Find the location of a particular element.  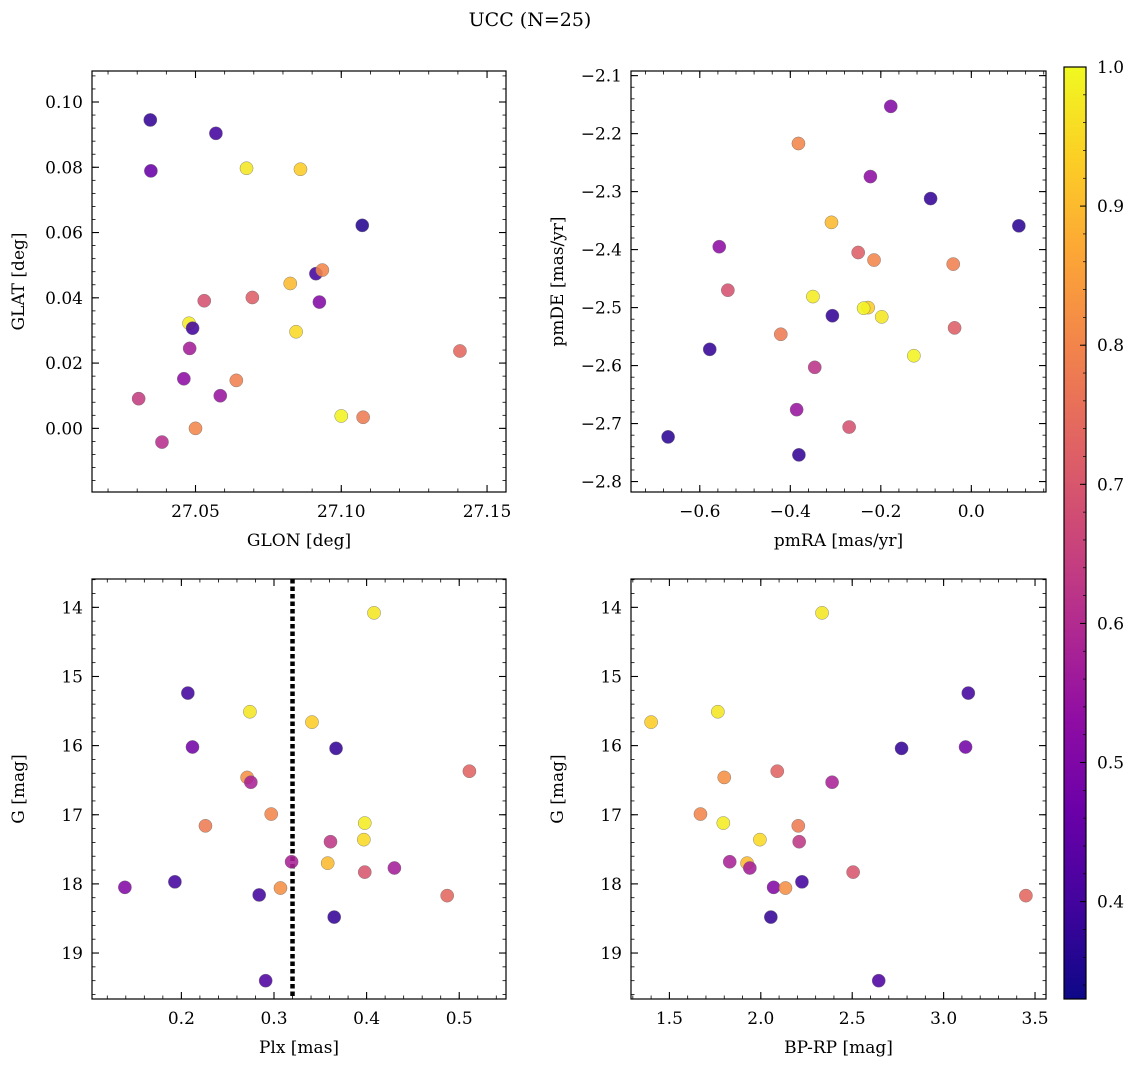

x-tick-label: 2.5 is located at coordinates (852, 1019).